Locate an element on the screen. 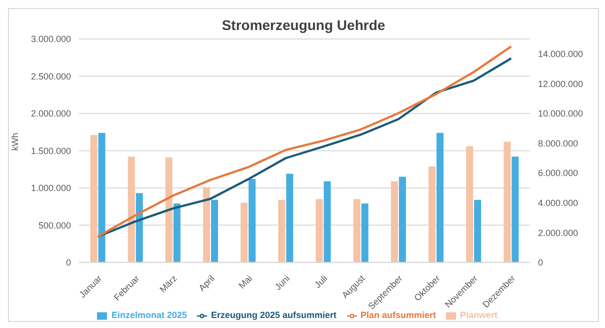 The width and height of the screenshot is (605, 328). y-tick-label: 3.000.000 is located at coordinates (50, 39).